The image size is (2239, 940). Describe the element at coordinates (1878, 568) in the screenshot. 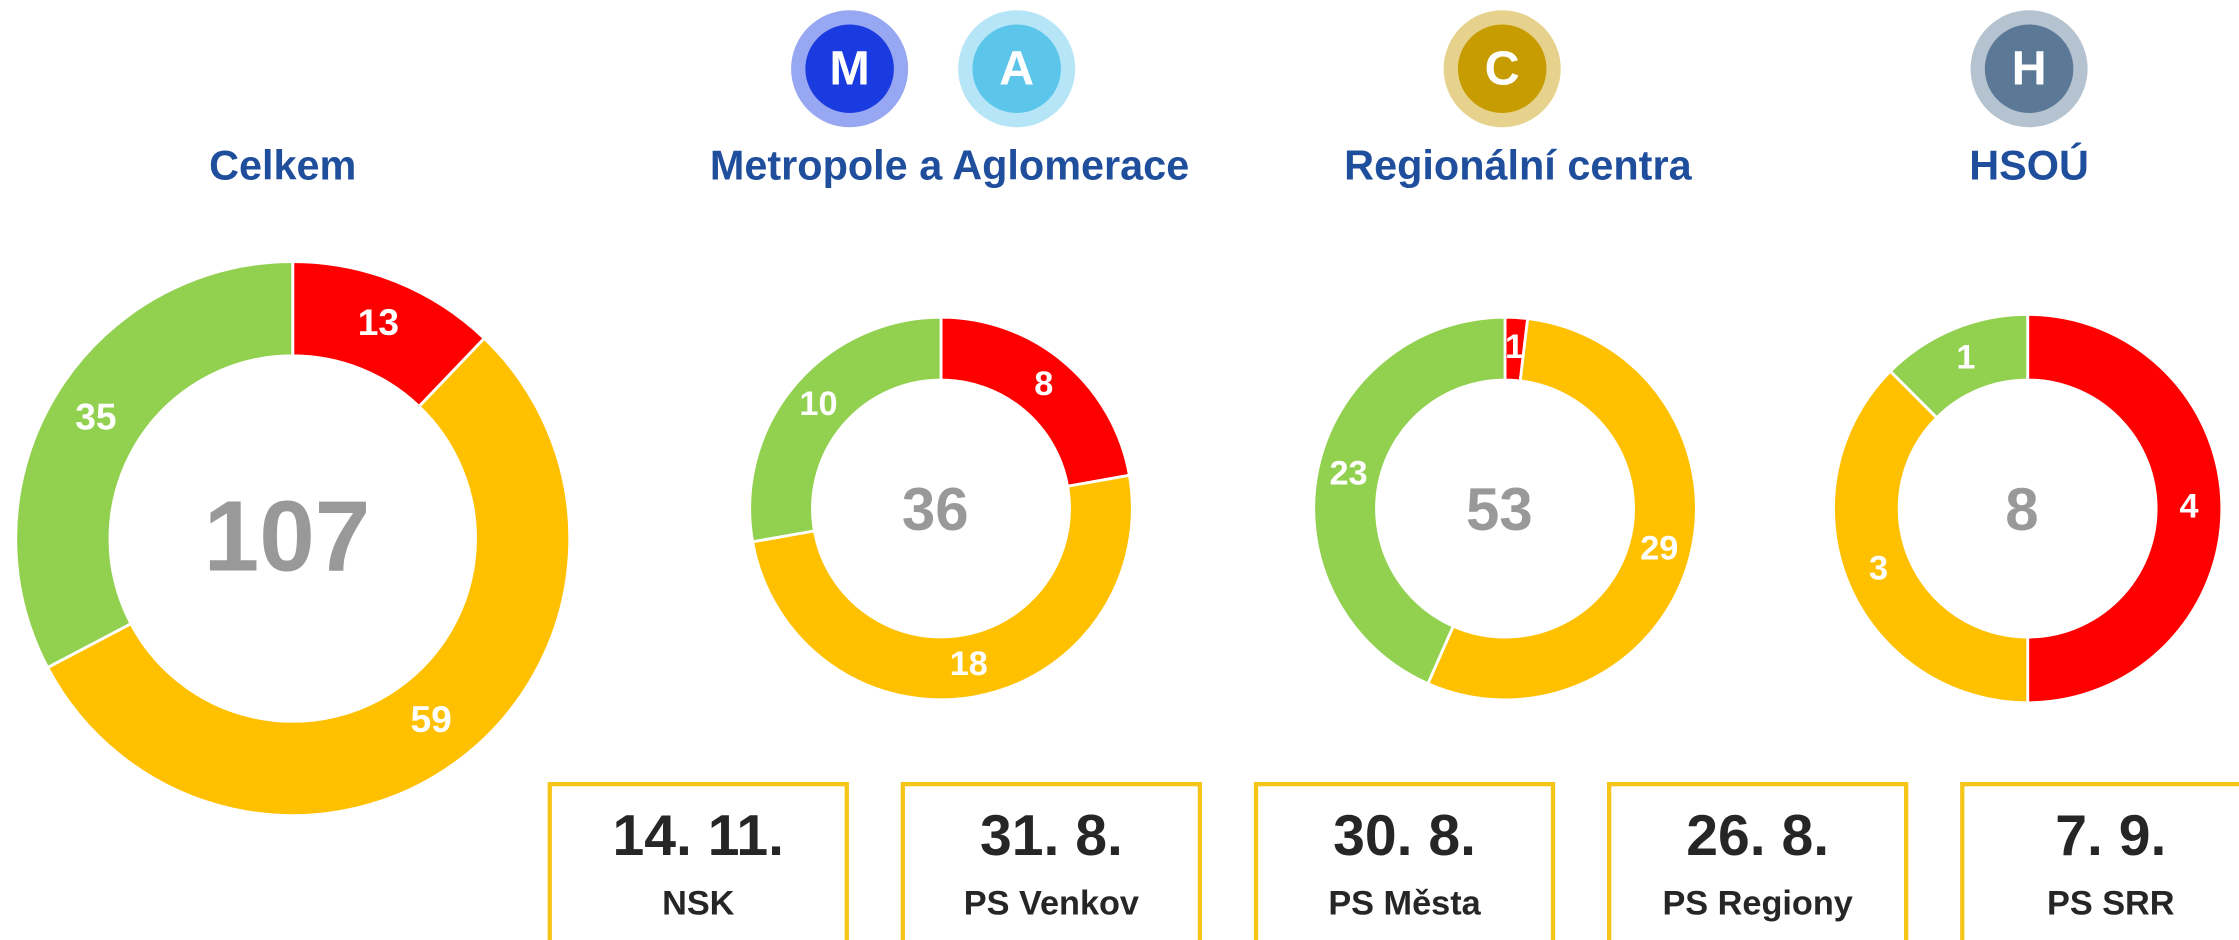

I see `segment-label: 3` at that location.